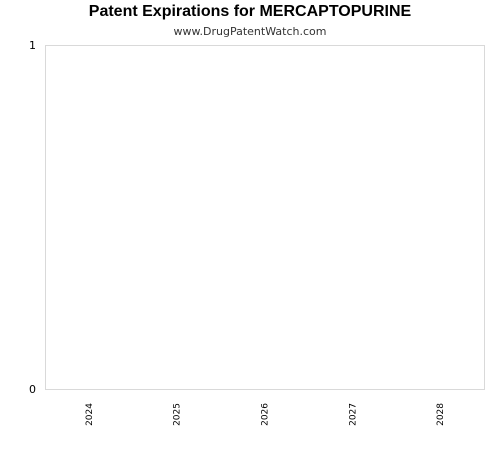 This screenshot has height=450, width=500. What do you see at coordinates (250, 11) in the screenshot?
I see `chart-title: Patent Expirations for MERCAPTOPURINE` at bounding box center [250, 11].